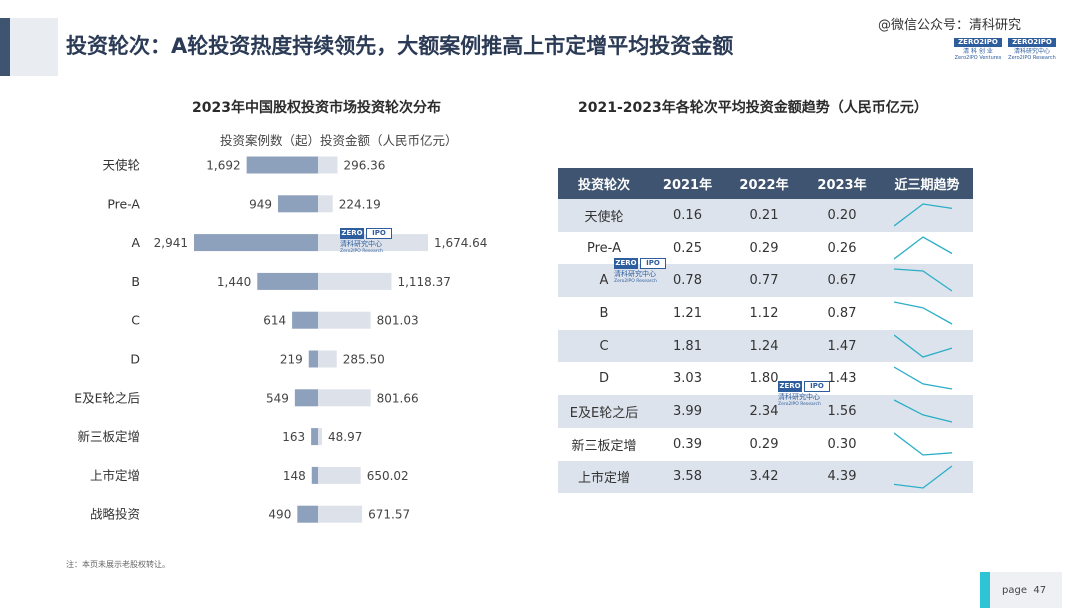 The image size is (1080, 608). What do you see at coordinates (1014, 590) in the screenshot?
I see `page-label: page` at bounding box center [1014, 590].